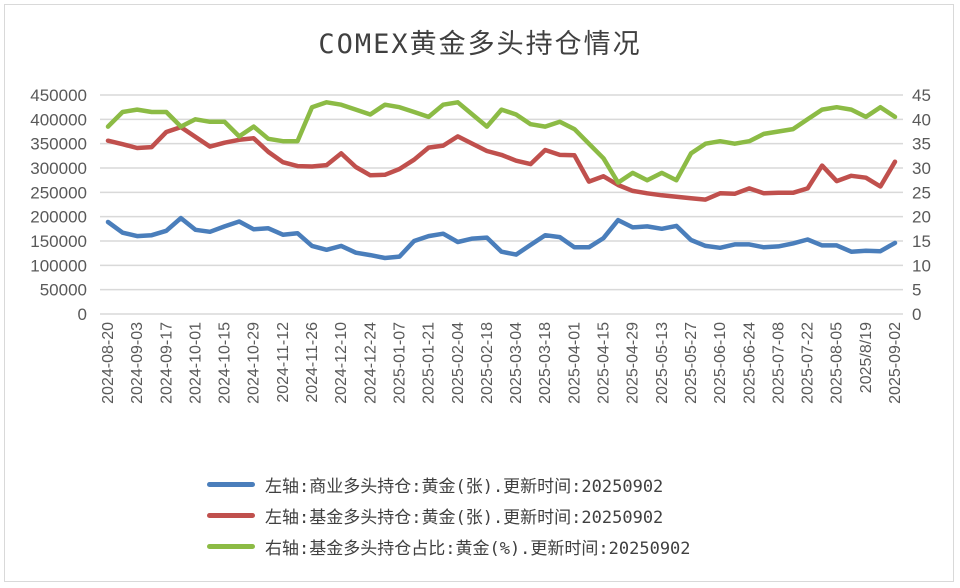  What do you see at coordinates (458, 363) in the screenshot?
I see `x-tick-label: 2025-02-04` at bounding box center [458, 363].